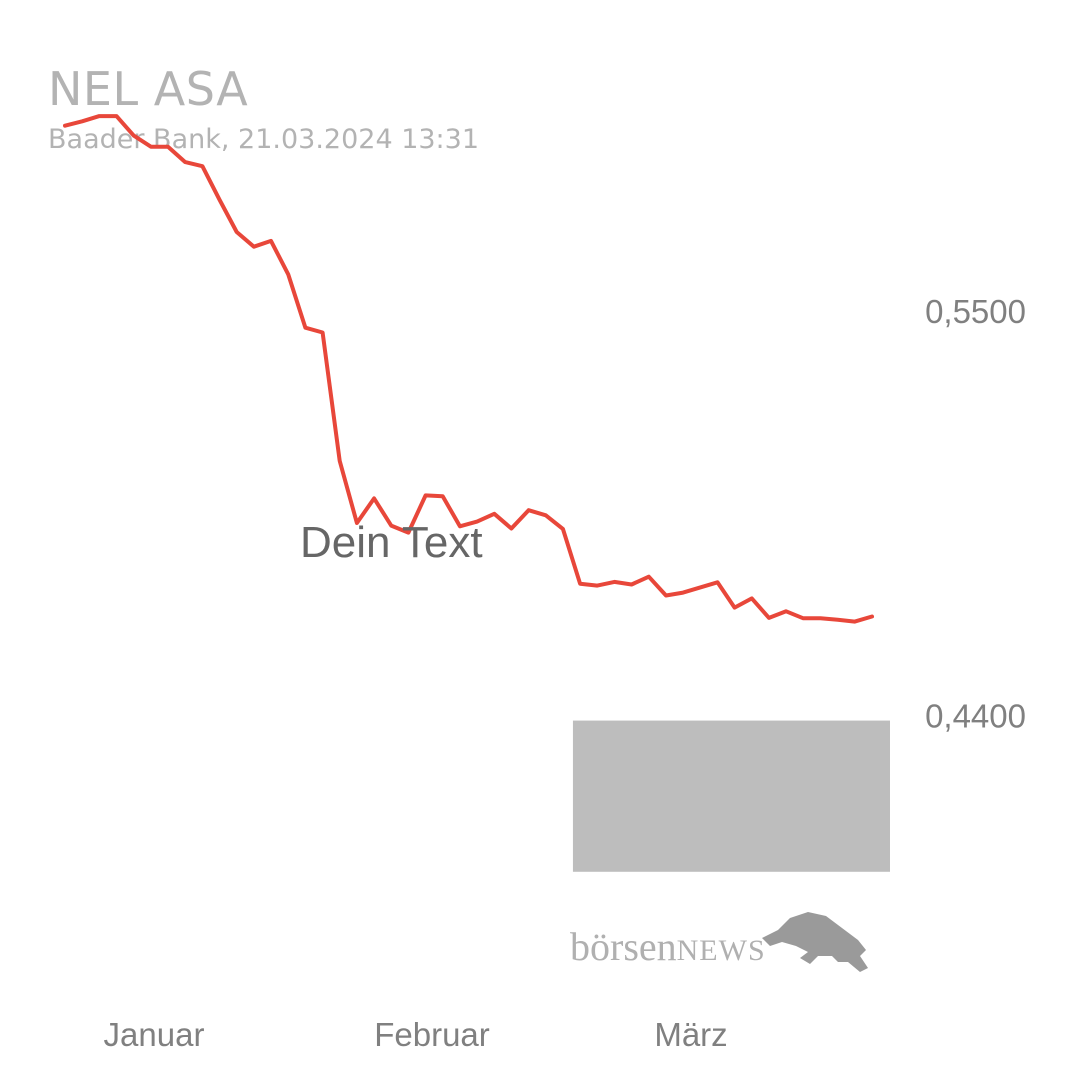 The height and width of the screenshot is (1080, 1080). Describe the element at coordinates (264, 139) in the screenshot. I see `chart-subtitle: Baader Bank, 21.03.2024 13:31` at that location.